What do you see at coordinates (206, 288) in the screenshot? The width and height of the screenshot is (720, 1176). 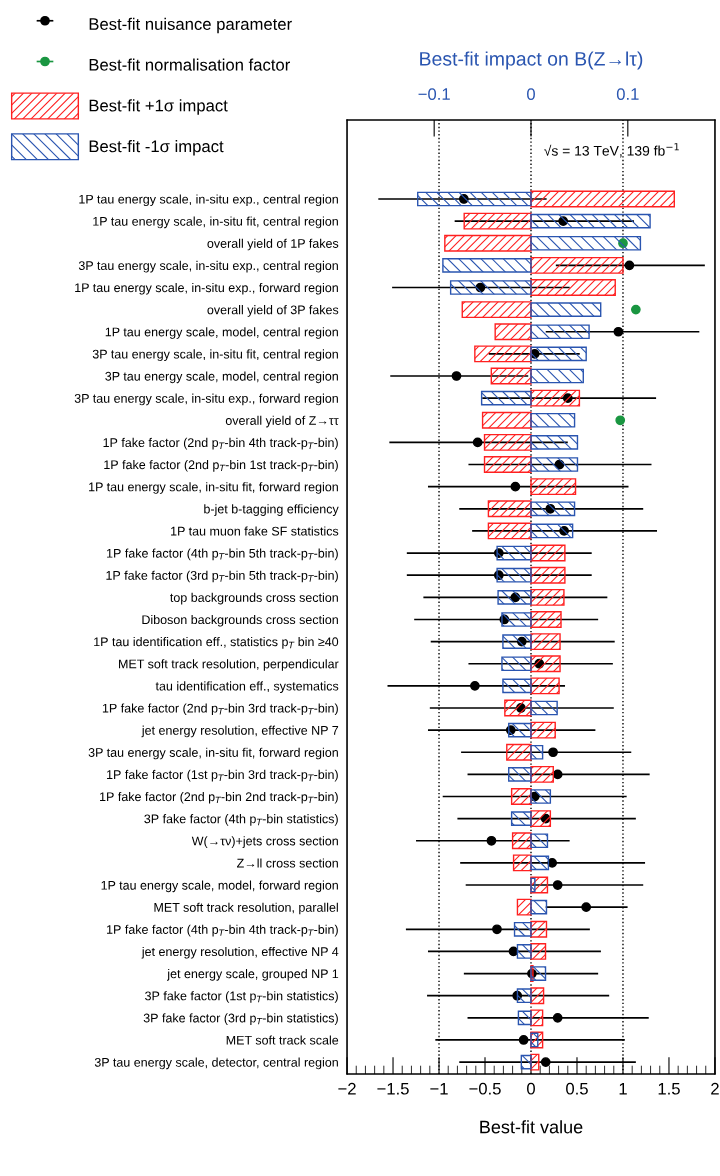 I see `y-tick-label: 1P tau energy scale, in-situ exp., forward region` at bounding box center [206, 288].